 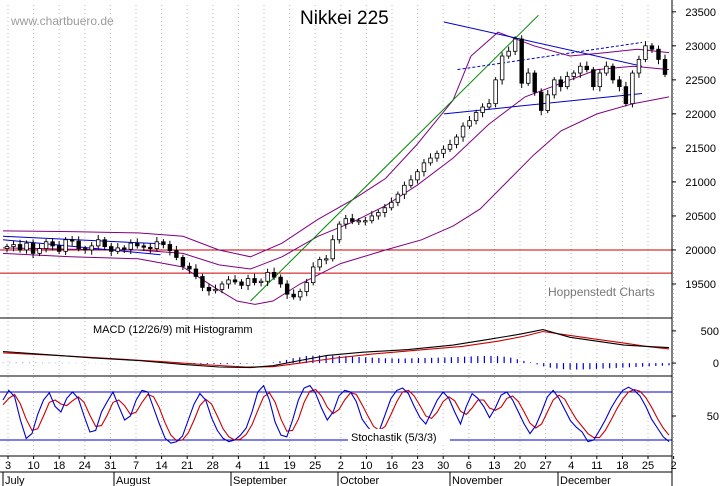 What do you see at coordinates (713, 417) in the screenshot?
I see `stoch-tick-label: 50` at bounding box center [713, 417].